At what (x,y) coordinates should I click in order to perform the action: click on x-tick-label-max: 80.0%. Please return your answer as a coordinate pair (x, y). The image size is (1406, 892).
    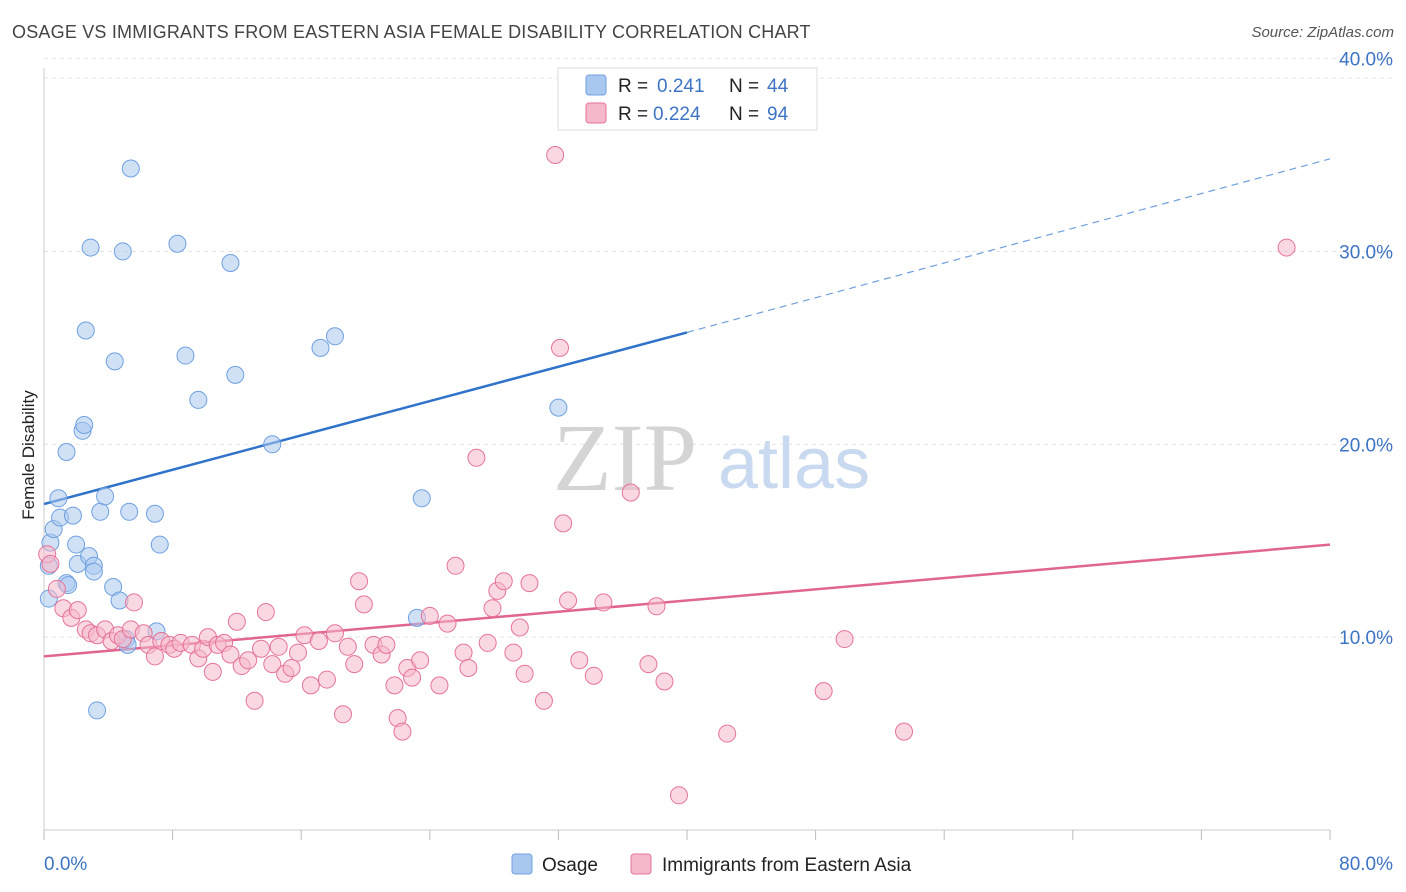
    Looking at the image, I should click on (1366, 864).